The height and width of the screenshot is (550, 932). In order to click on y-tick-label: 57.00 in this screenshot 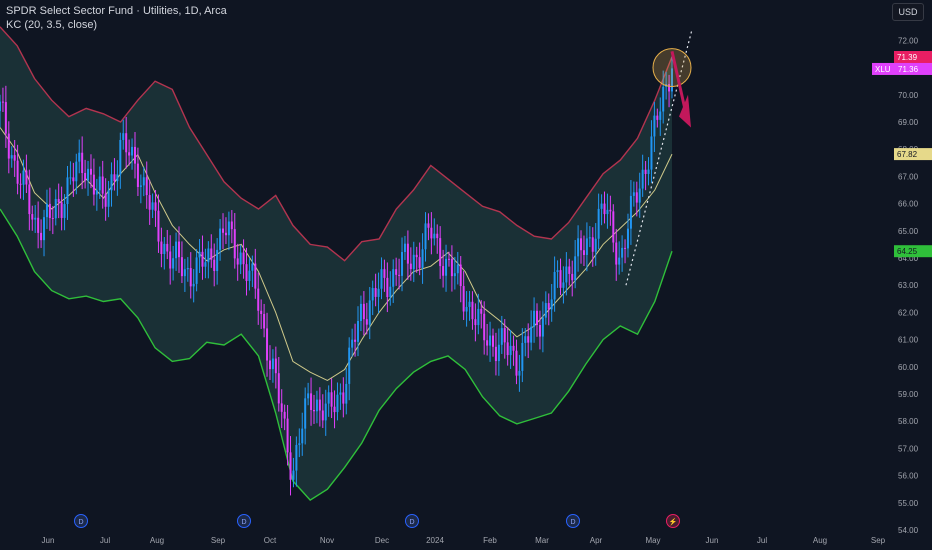, I will do `click(908, 448)`.